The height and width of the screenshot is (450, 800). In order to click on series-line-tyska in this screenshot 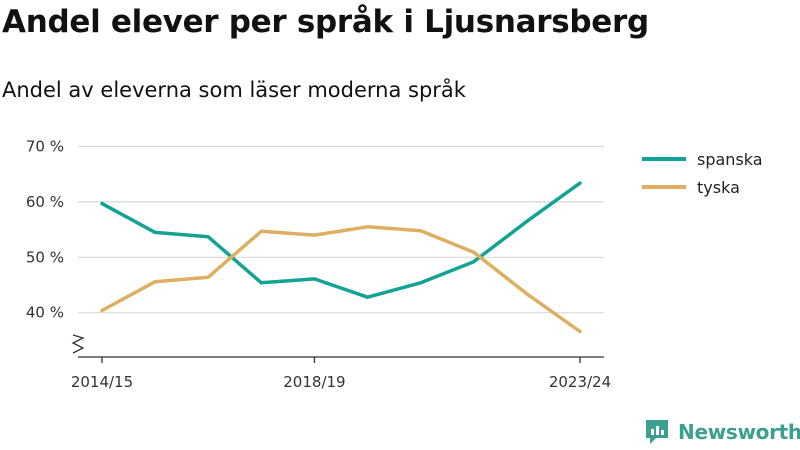, I will do `click(341, 279)`.